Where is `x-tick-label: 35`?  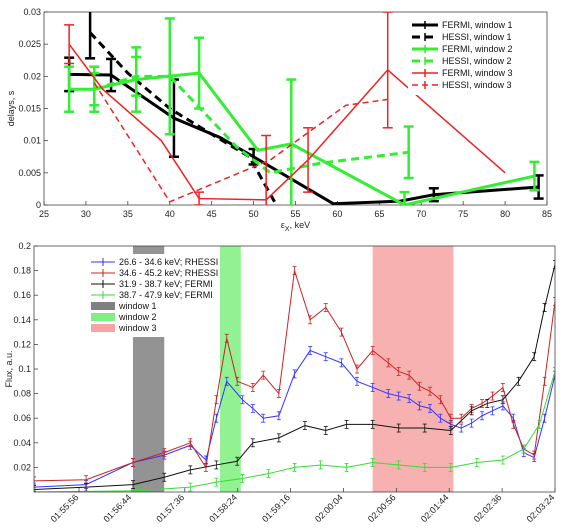 x-tick-label: 35 is located at coordinates (128, 214).